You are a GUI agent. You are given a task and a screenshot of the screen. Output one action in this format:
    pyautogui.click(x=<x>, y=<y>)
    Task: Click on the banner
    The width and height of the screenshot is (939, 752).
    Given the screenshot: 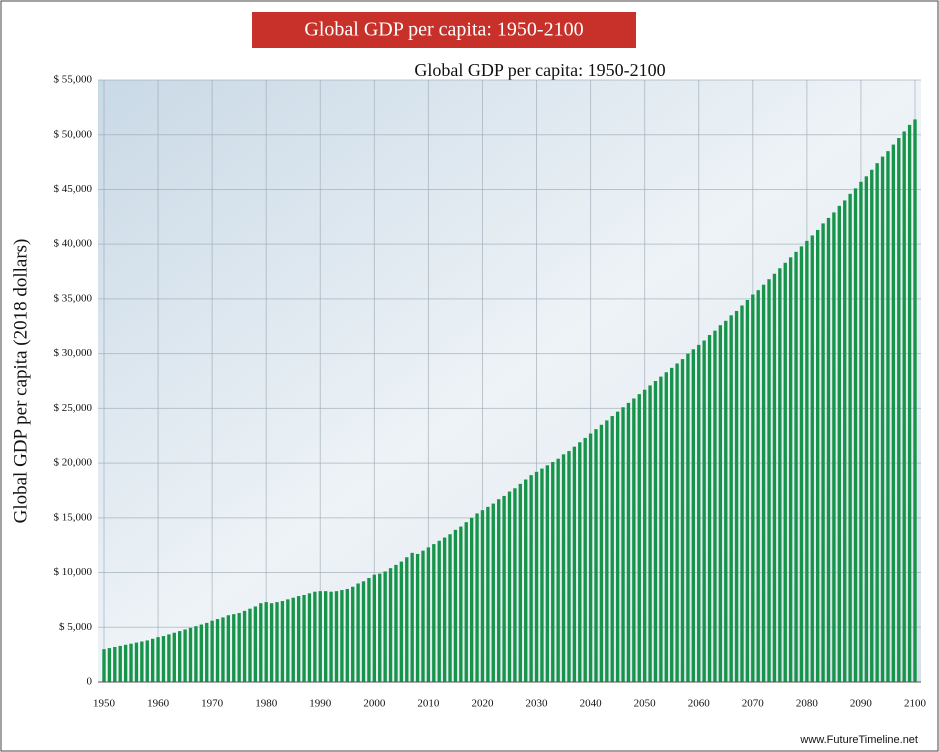 What is the action you would take?
    pyautogui.click(x=444, y=30)
    